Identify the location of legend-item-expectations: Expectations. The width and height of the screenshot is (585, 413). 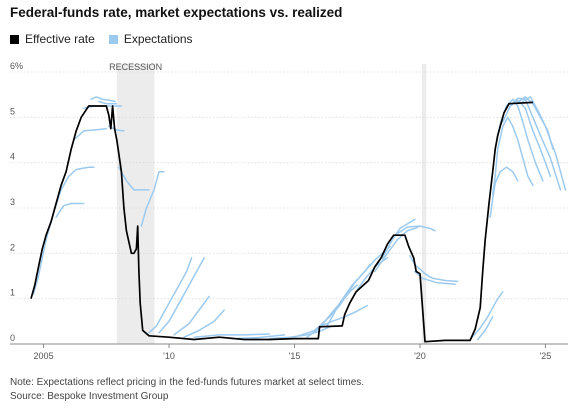
(150, 39).